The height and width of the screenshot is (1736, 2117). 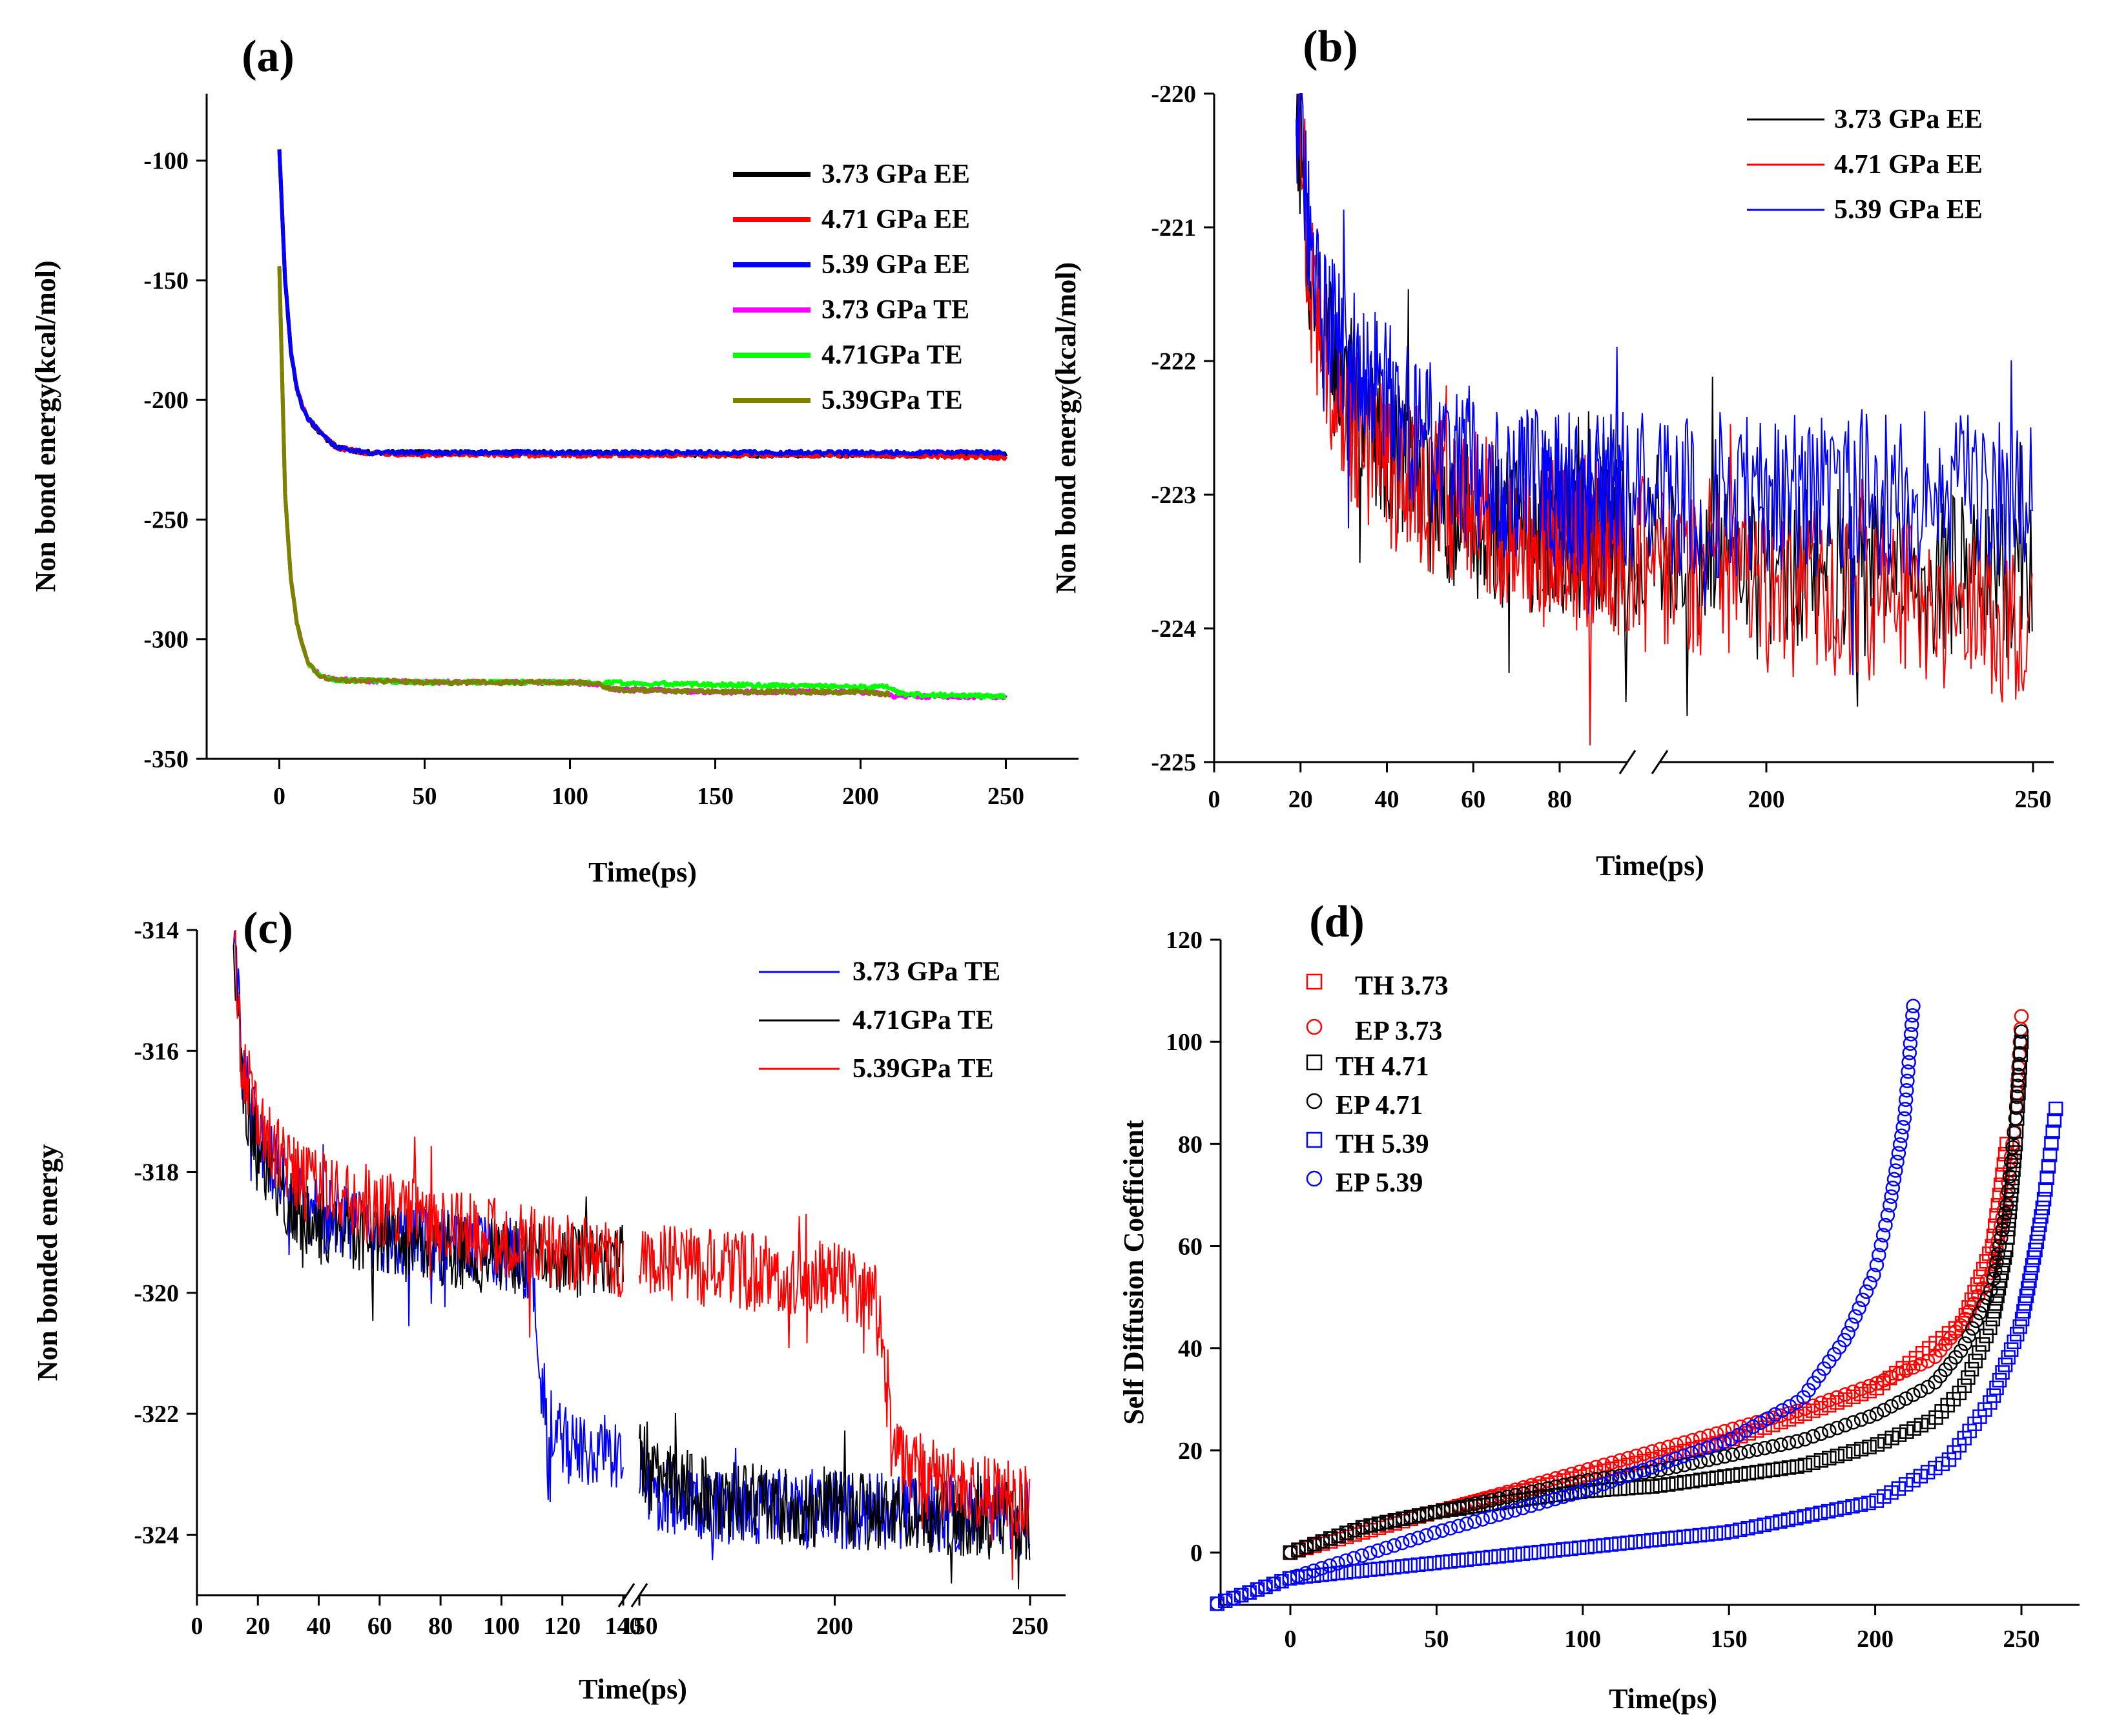 I want to click on x-tick-label: 100, so click(x=570, y=796).